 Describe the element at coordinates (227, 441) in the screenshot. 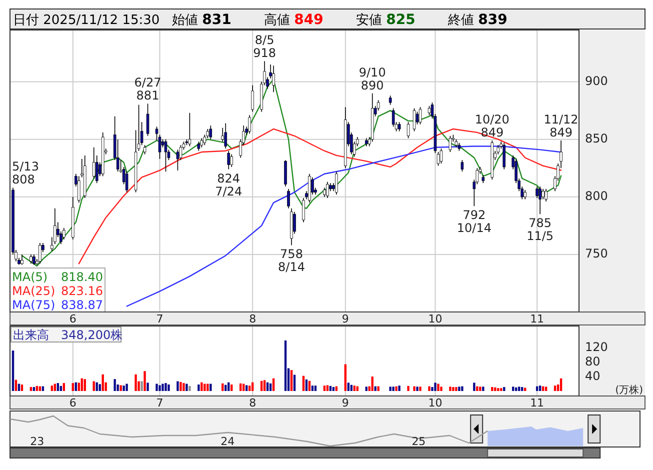

I see `x-tick-label: 24` at that location.